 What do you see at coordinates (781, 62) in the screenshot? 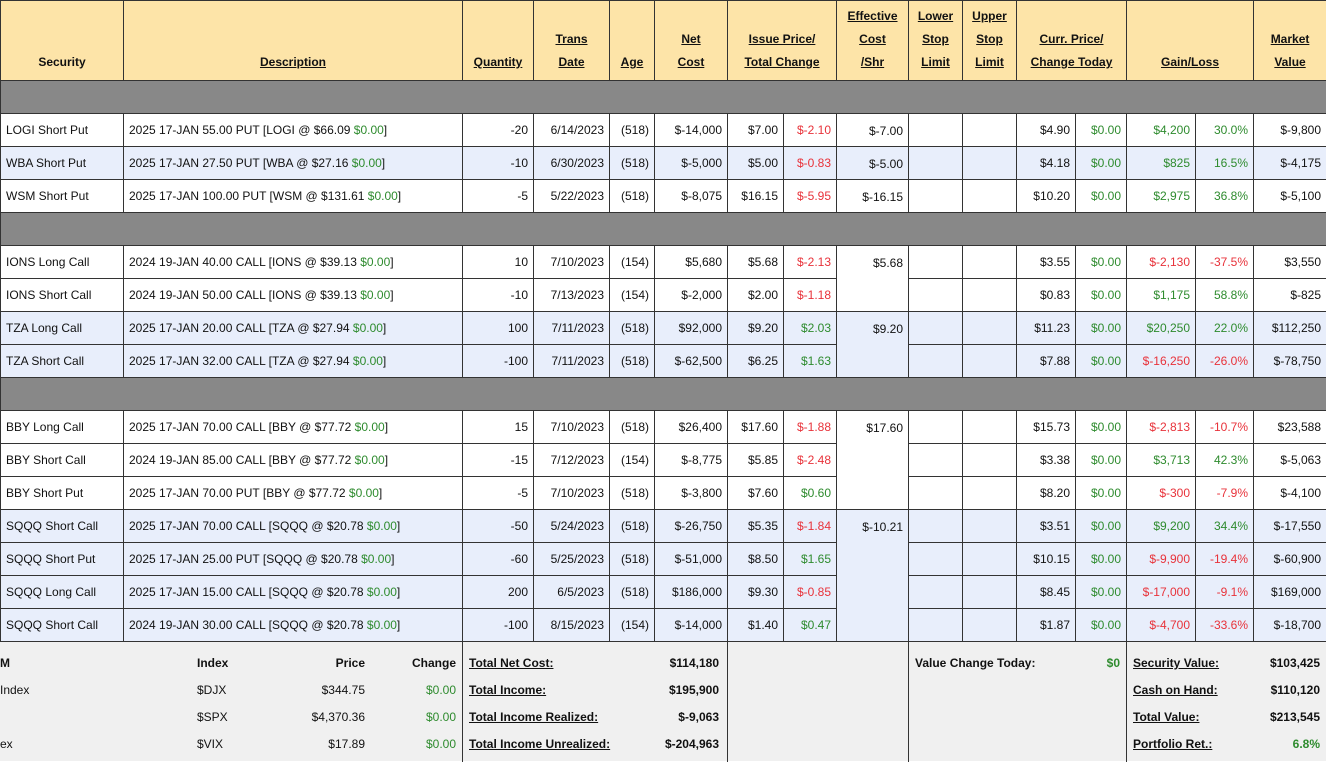
I see `header-label: Total Change` at bounding box center [781, 62].